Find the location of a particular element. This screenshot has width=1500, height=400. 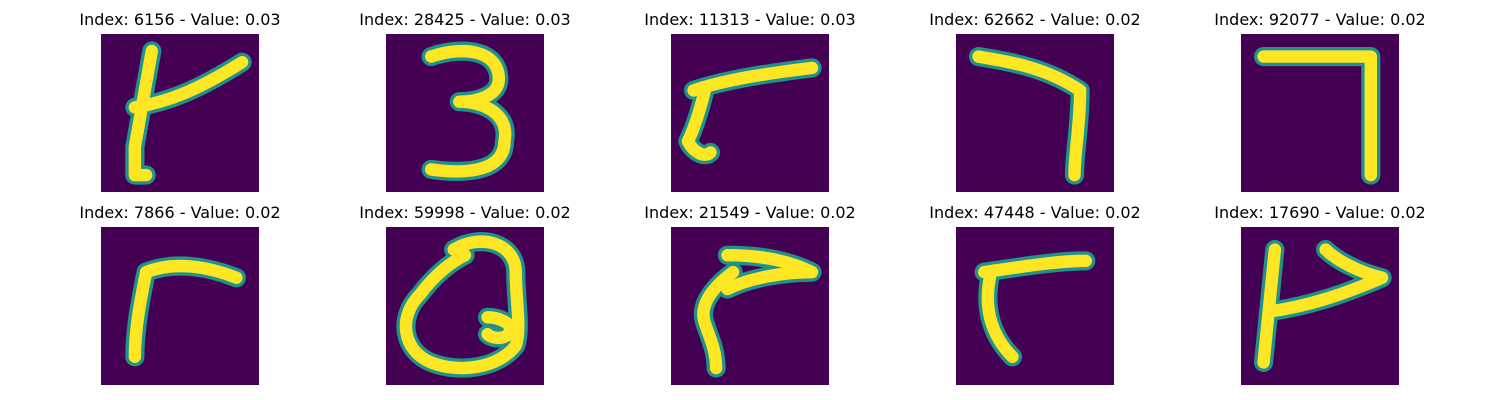

image-panel-7: Index: 59998 - Value: 0.02 is located at coordinates (465, 294).